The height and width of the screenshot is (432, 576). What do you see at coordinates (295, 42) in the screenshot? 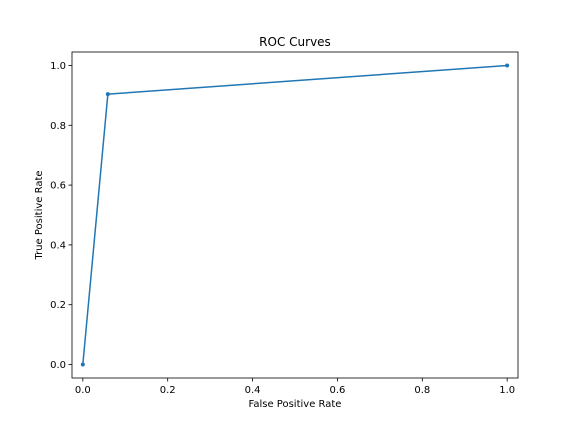
I see `chart-title: ROC Curves` at bounding box center [295, 42].